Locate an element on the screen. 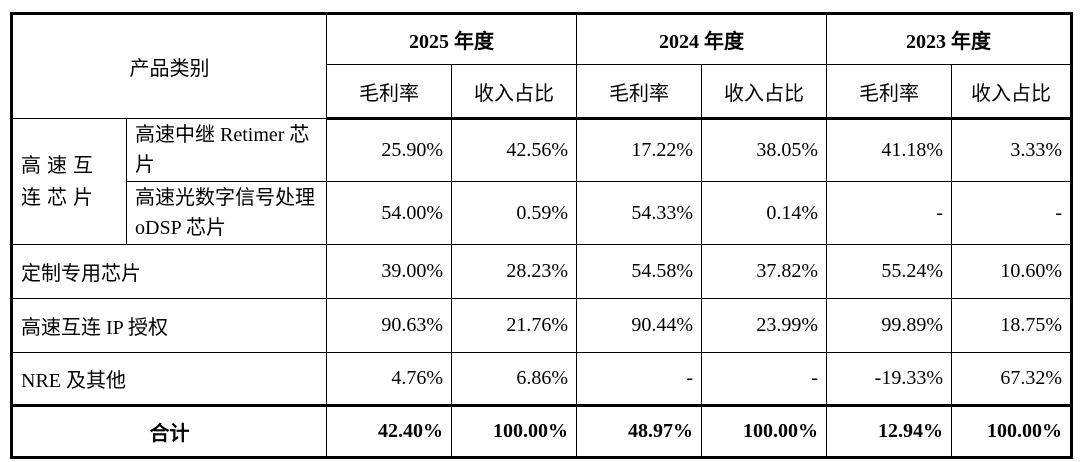  cell: 41.18% is located at coordinates (889, 150).